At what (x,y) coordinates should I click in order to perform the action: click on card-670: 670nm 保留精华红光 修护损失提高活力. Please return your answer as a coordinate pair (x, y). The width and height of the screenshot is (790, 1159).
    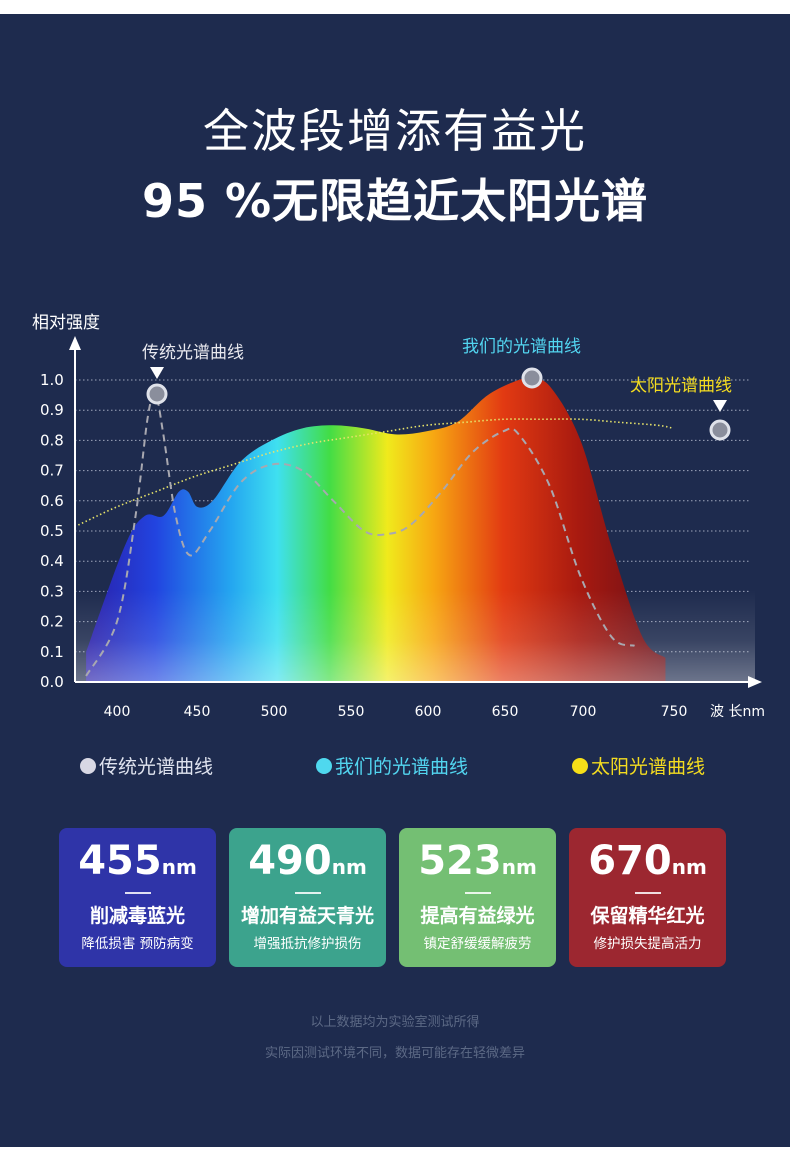
    Looking at the image, I should click on (647, 897).